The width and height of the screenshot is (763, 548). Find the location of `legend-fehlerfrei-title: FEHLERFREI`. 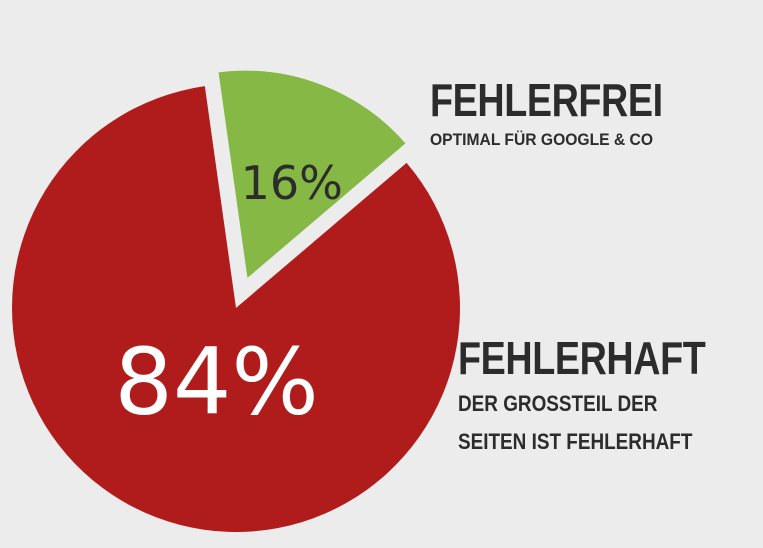

legend-fehlerfrei-title: FEHLERFREI is located at coordinates (546, 100).